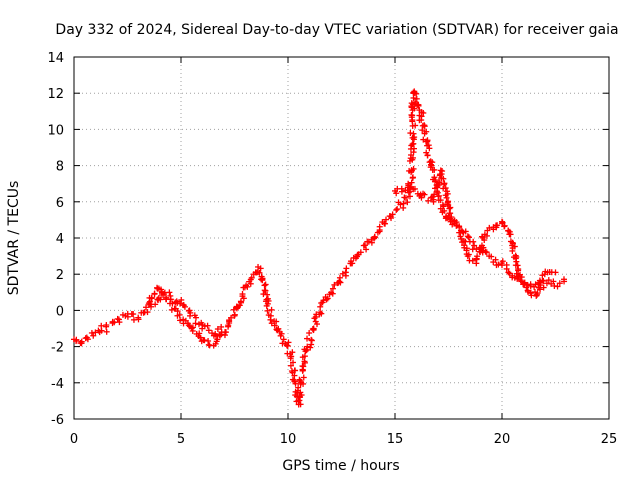 The height and width of the screenshot is (480, 640). What do you see at coordinates (55, 58) in the screenshot?
I see `y-tick-label: 14` at bounding box center [55, 58].